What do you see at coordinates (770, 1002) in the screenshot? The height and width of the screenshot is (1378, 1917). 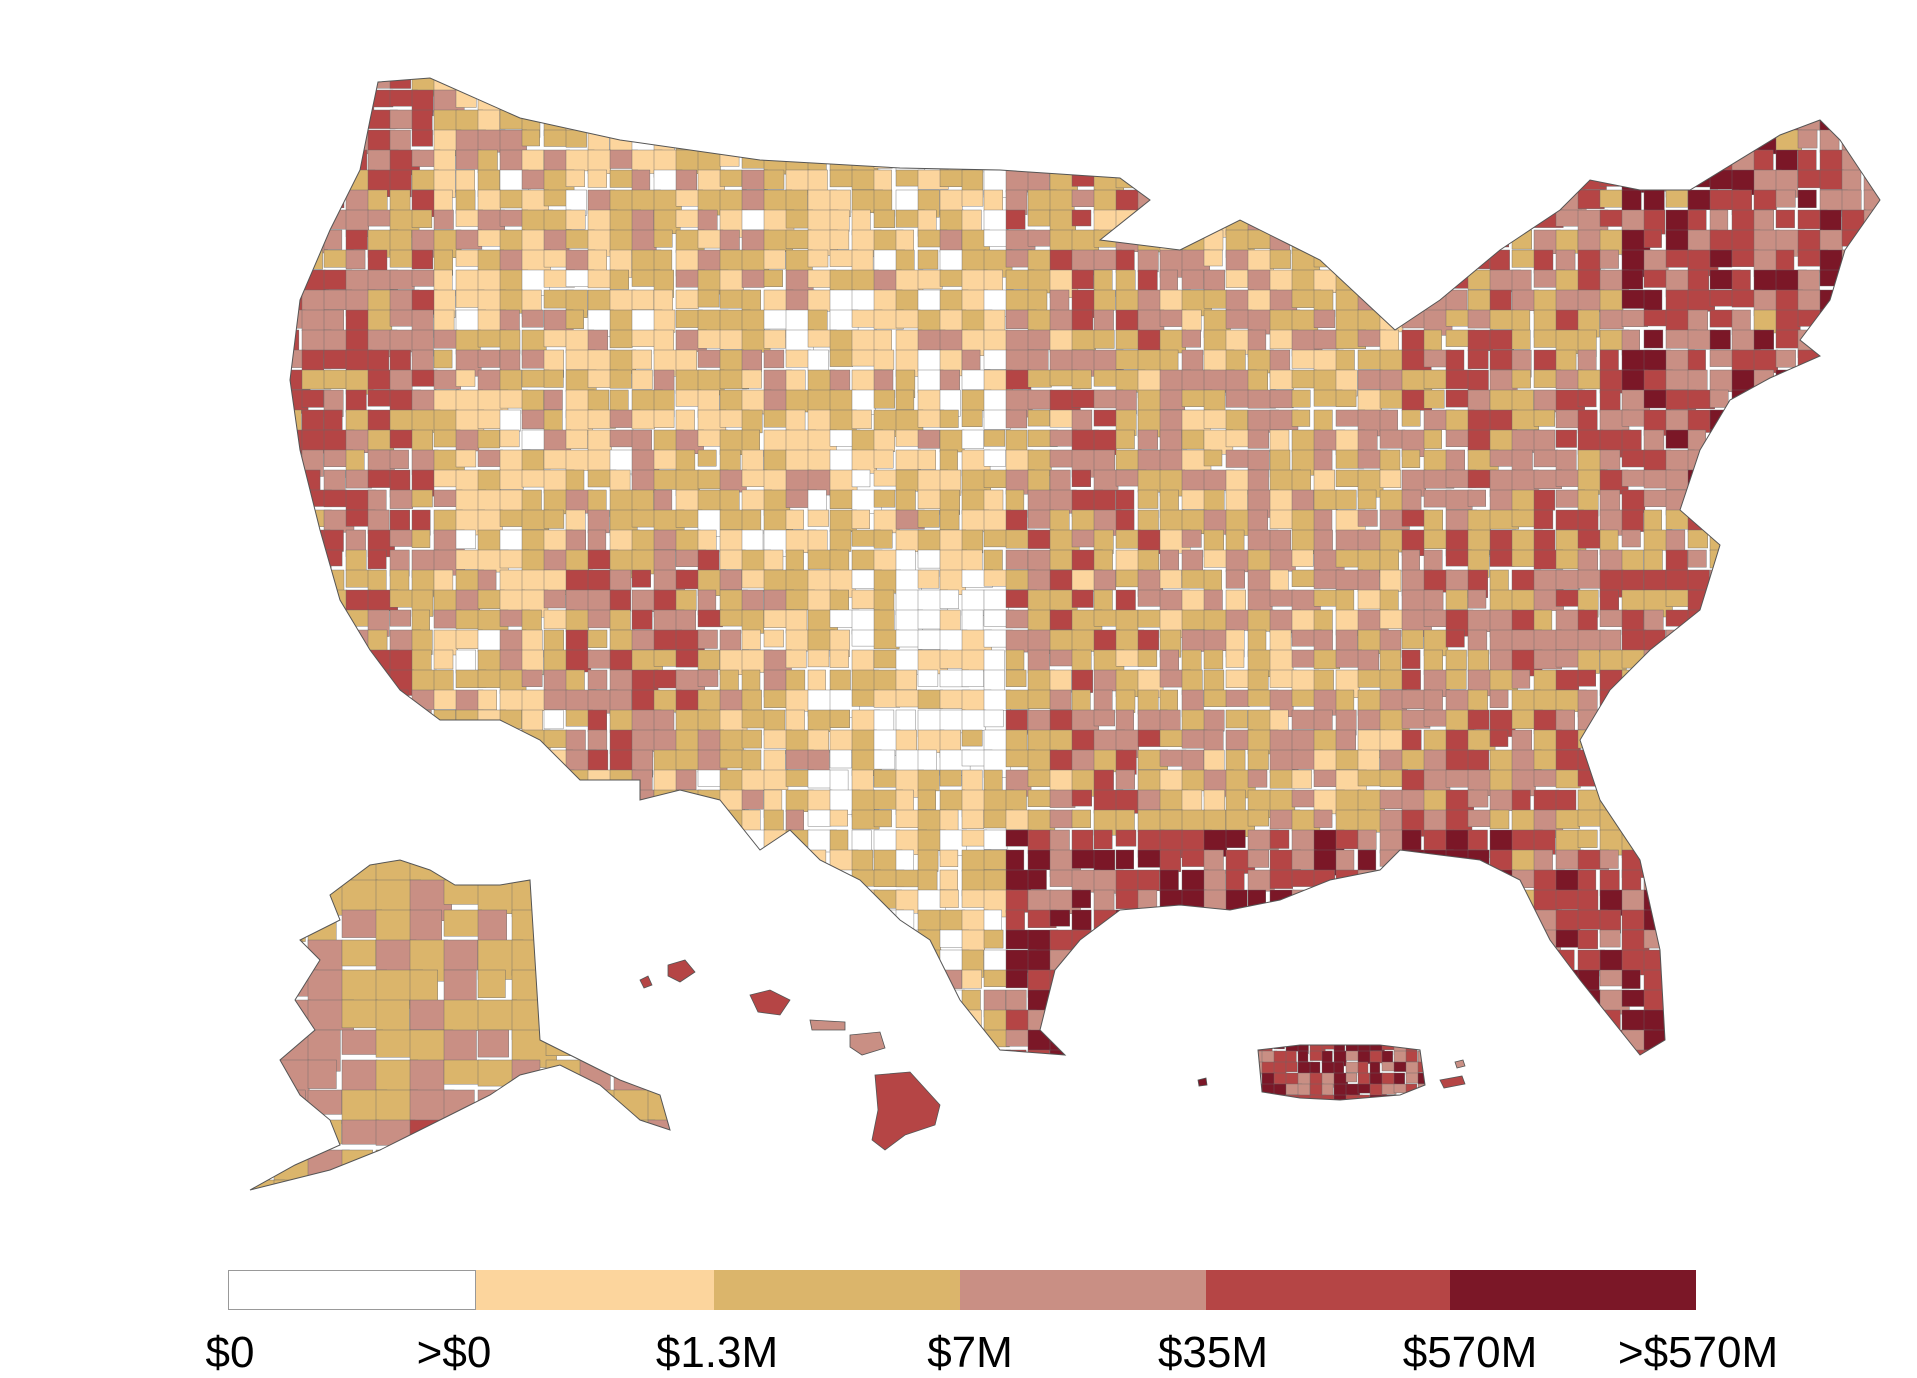 I see `hawaii-island-oahu` at bounding box center [770, 1002].